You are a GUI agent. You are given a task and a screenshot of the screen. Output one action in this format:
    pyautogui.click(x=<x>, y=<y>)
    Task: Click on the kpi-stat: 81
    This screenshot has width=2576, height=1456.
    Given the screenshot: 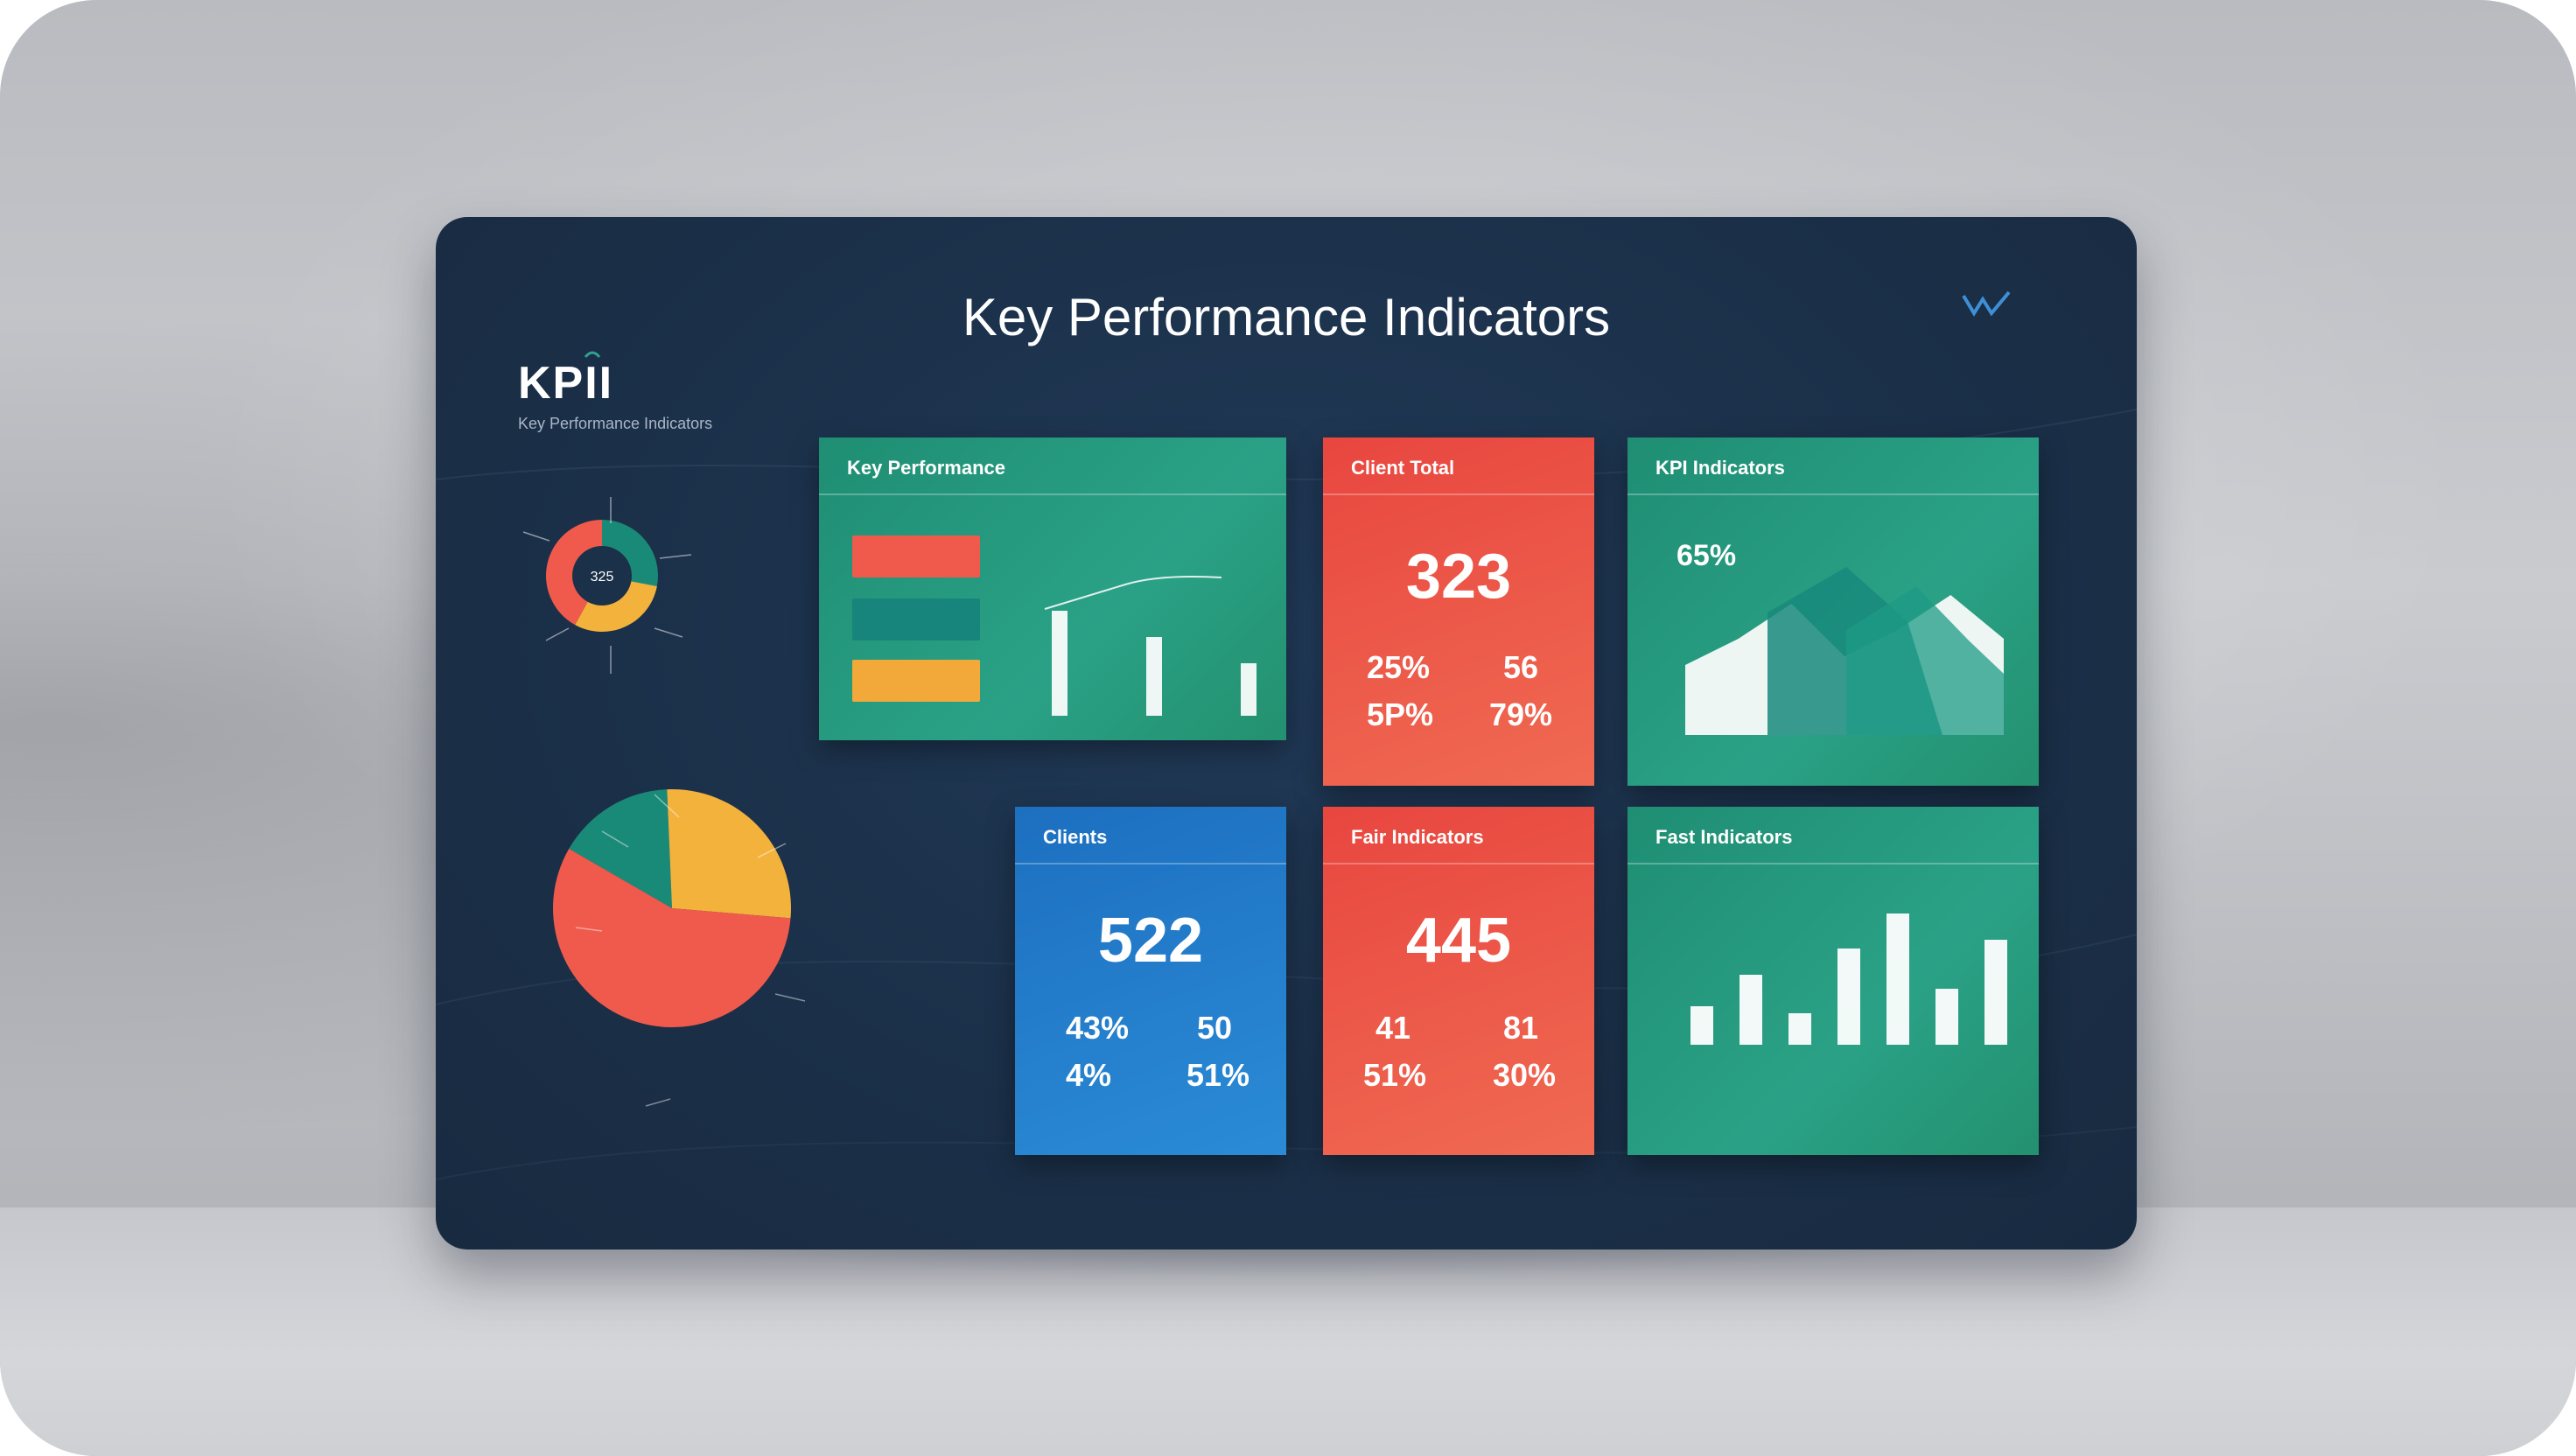 What is the action you would take?
    pyautogui.click(x=1521, y=1028)
    